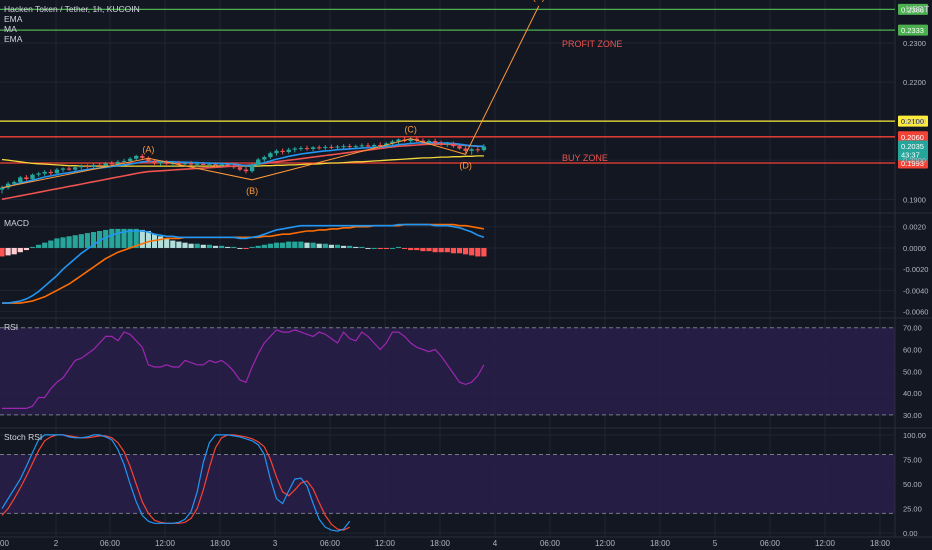 The image size is (932, 550). Describe the element at coordinates (914, 199) in the screenshot. I see `price-tick-label: 0.1900` at that location.